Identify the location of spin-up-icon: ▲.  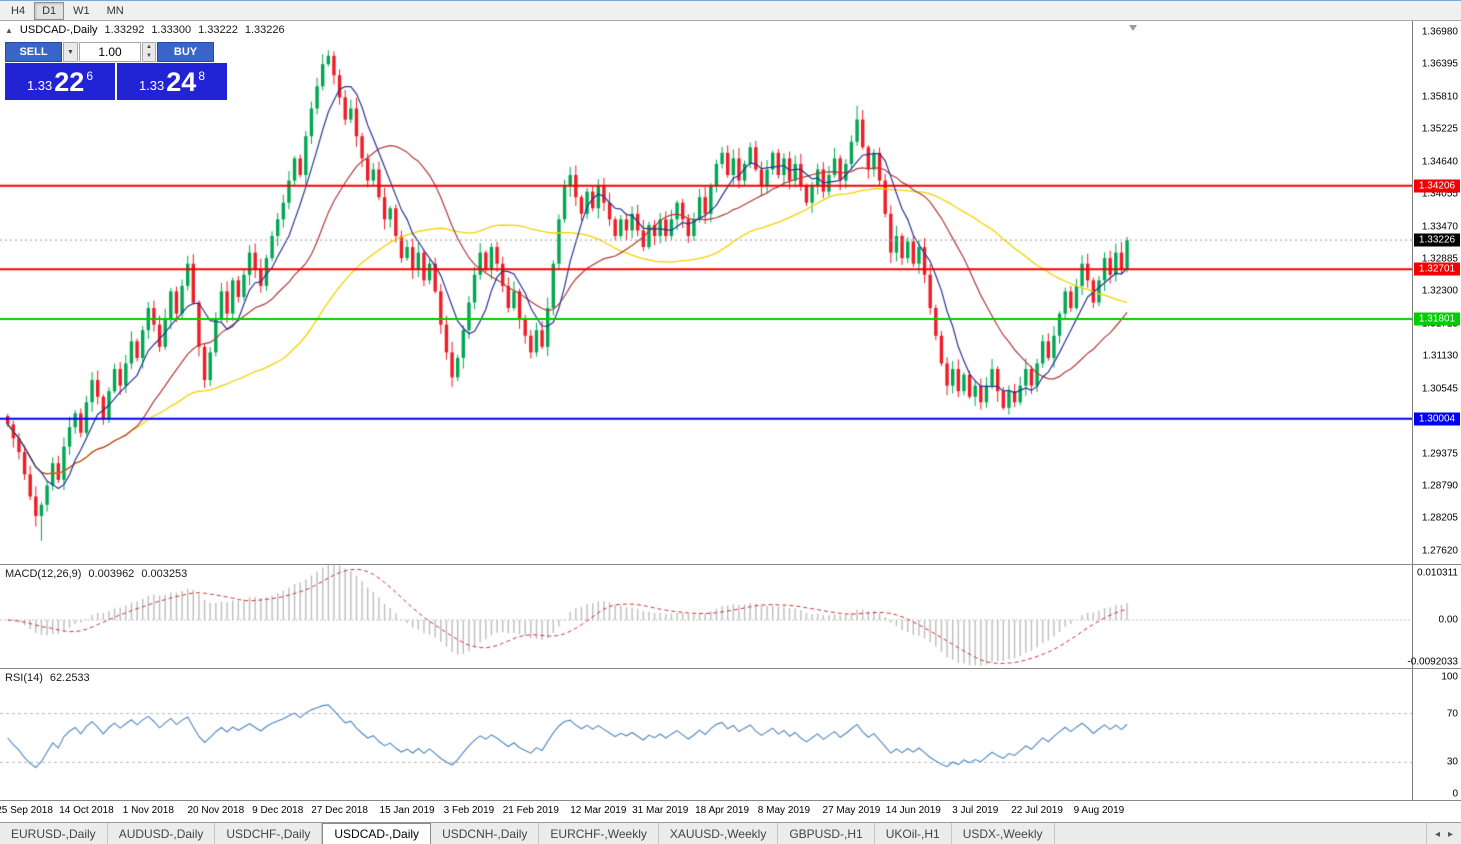
(149, 47).